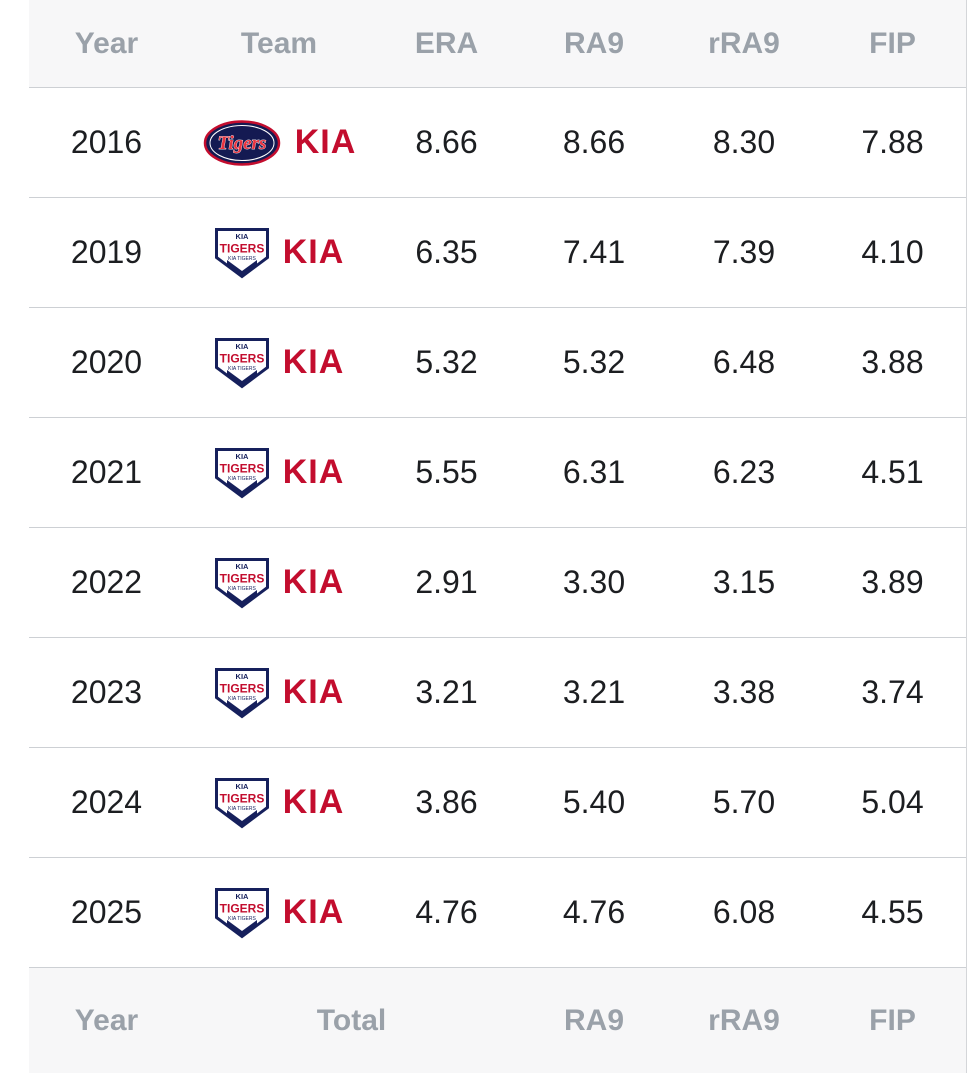  I want to click on ra9-cell: 7.41, so click(594, 252).